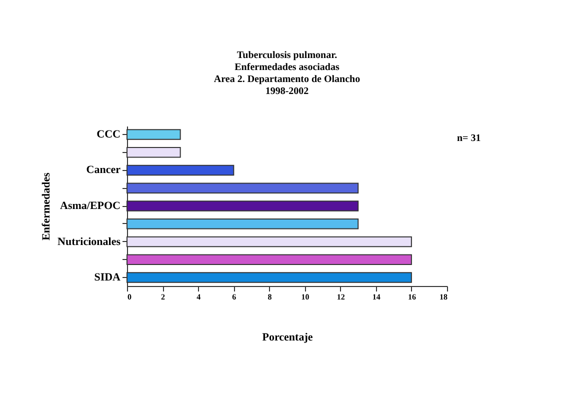 The height and width of the screenshot is (420, 563). Describe the element at coordinates (340, 297) in the screenshot. I see `x-tick-label: 12` at that location.